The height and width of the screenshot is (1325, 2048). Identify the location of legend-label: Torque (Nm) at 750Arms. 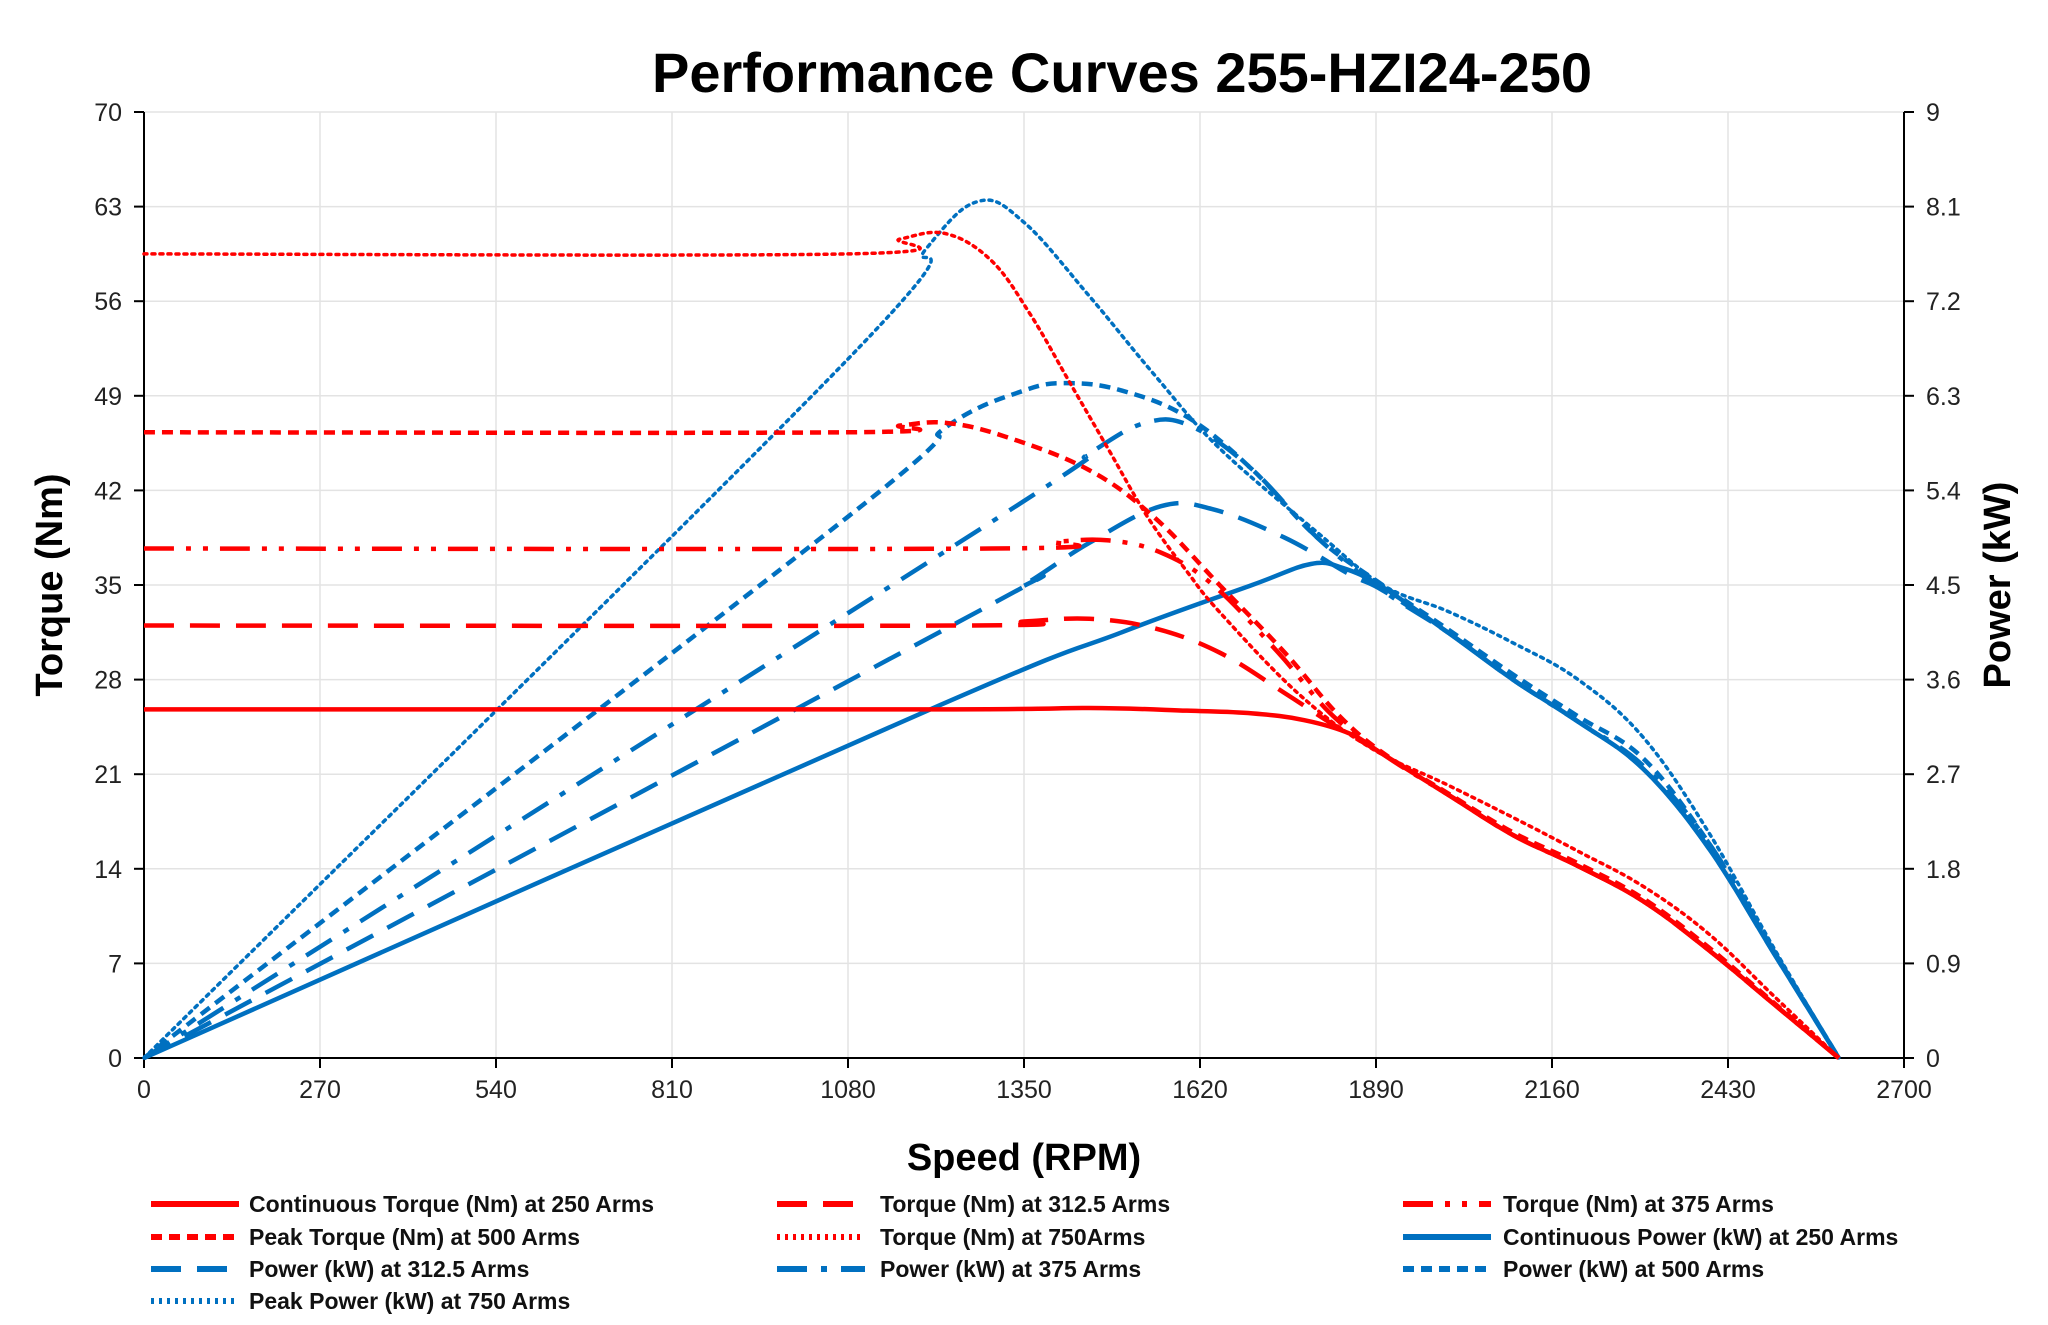
(1012, 1237).